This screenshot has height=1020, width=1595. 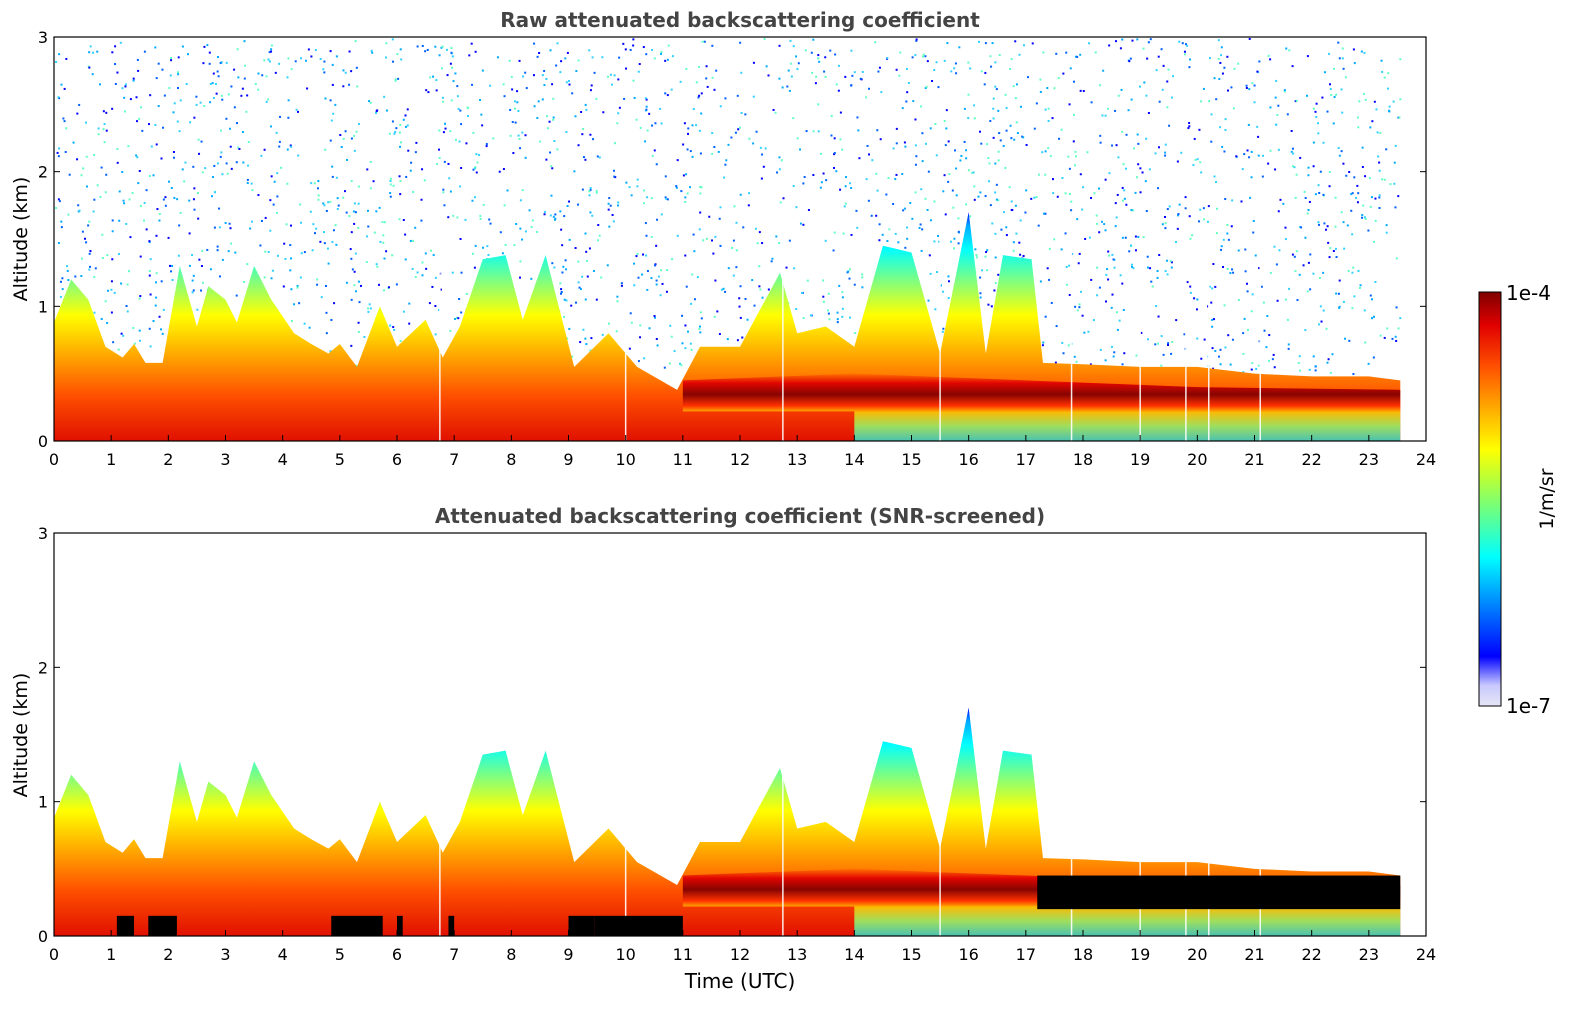 I want to click on bottom-x-tick-label: 3, so click(x=225, y=954).